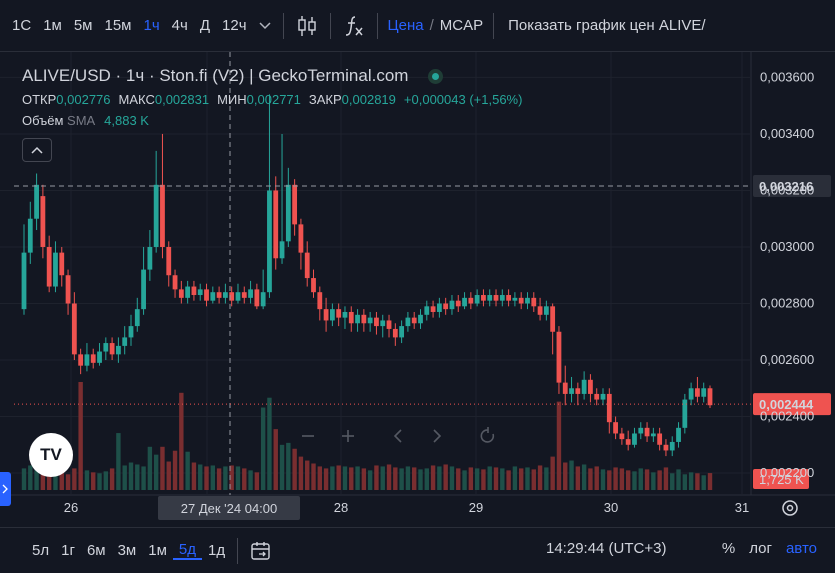 Image resolution: width=835 pixels, height=573 pixels. I want to click on toolbar-divider, so click(330, 25).